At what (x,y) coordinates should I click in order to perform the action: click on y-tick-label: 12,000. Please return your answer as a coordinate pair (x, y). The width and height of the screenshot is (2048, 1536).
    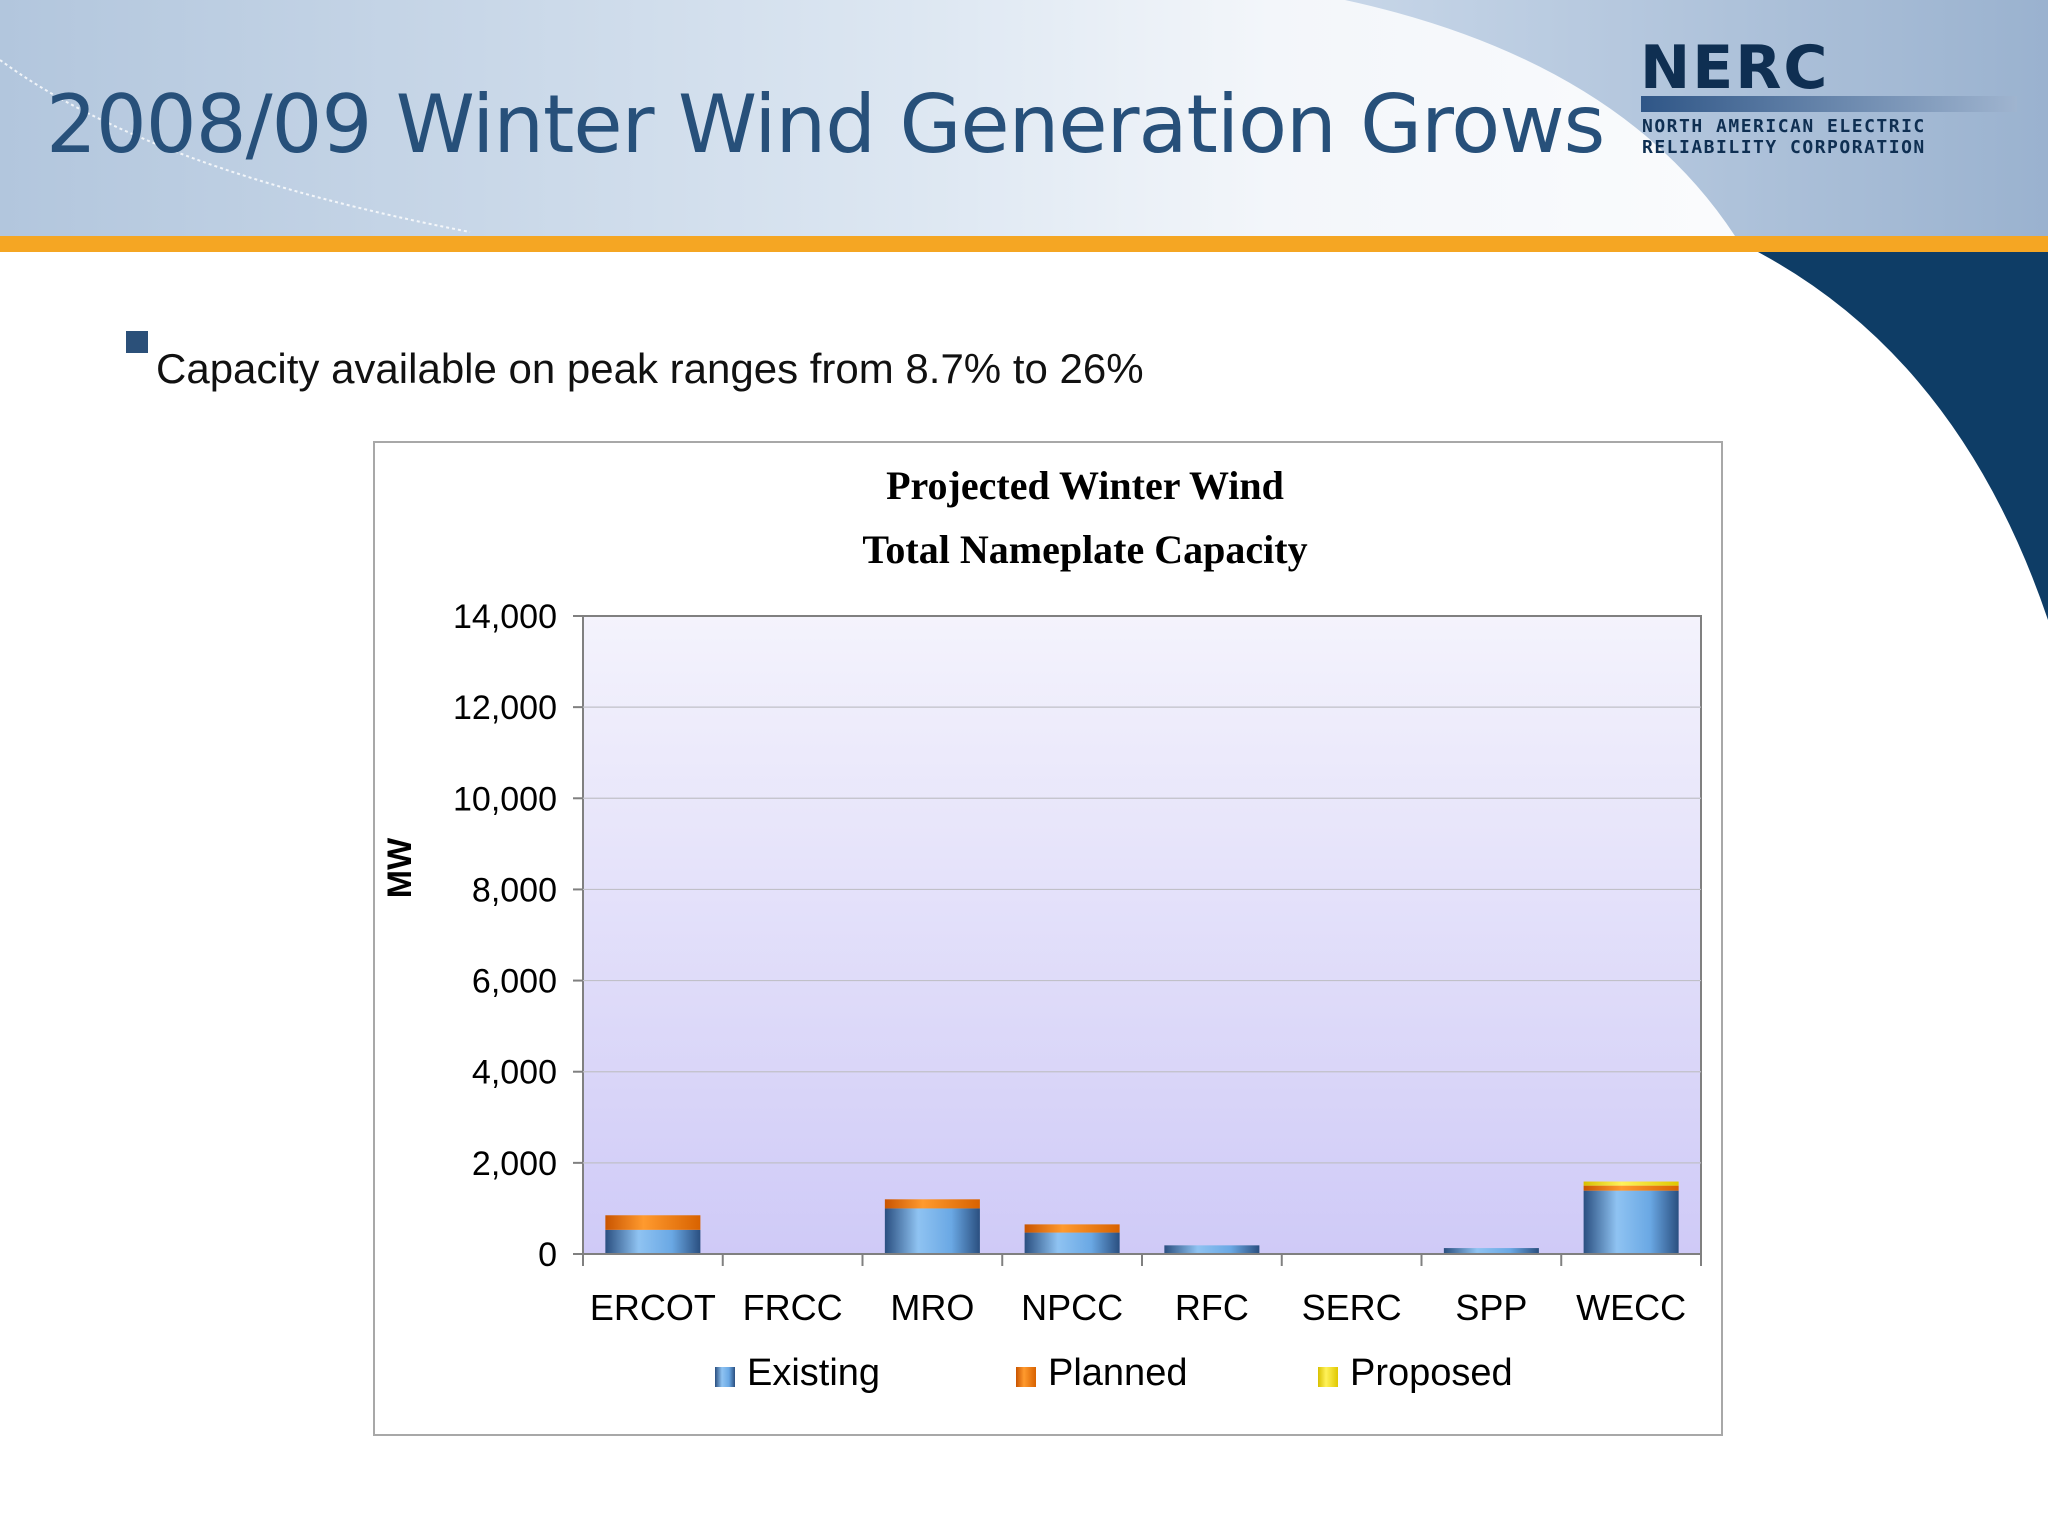
    Looking at the image, I should click on (505, 708).